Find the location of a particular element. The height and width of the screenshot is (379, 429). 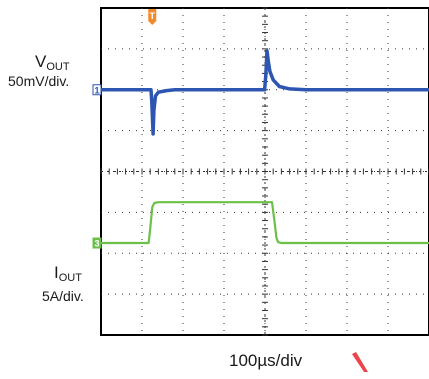

watermark-mark is located at coordinates (360, 362).